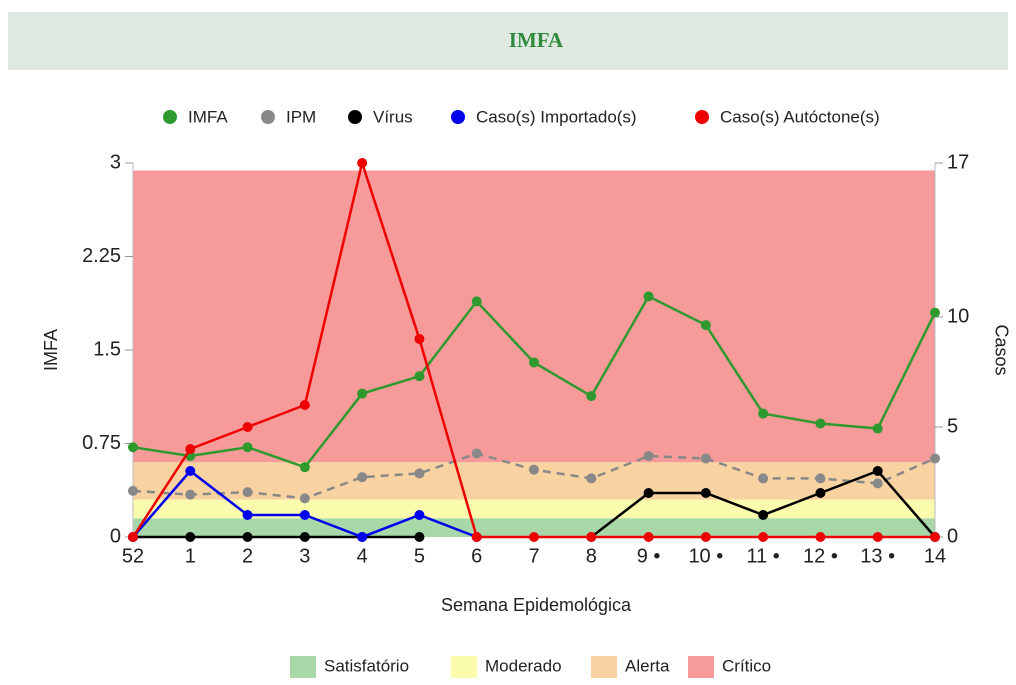 This screenshot has width=1016, height=685. Describe the element at coordinates (762, 556) in the screenshot. I see `x-tick-label: 11 •` at that location.